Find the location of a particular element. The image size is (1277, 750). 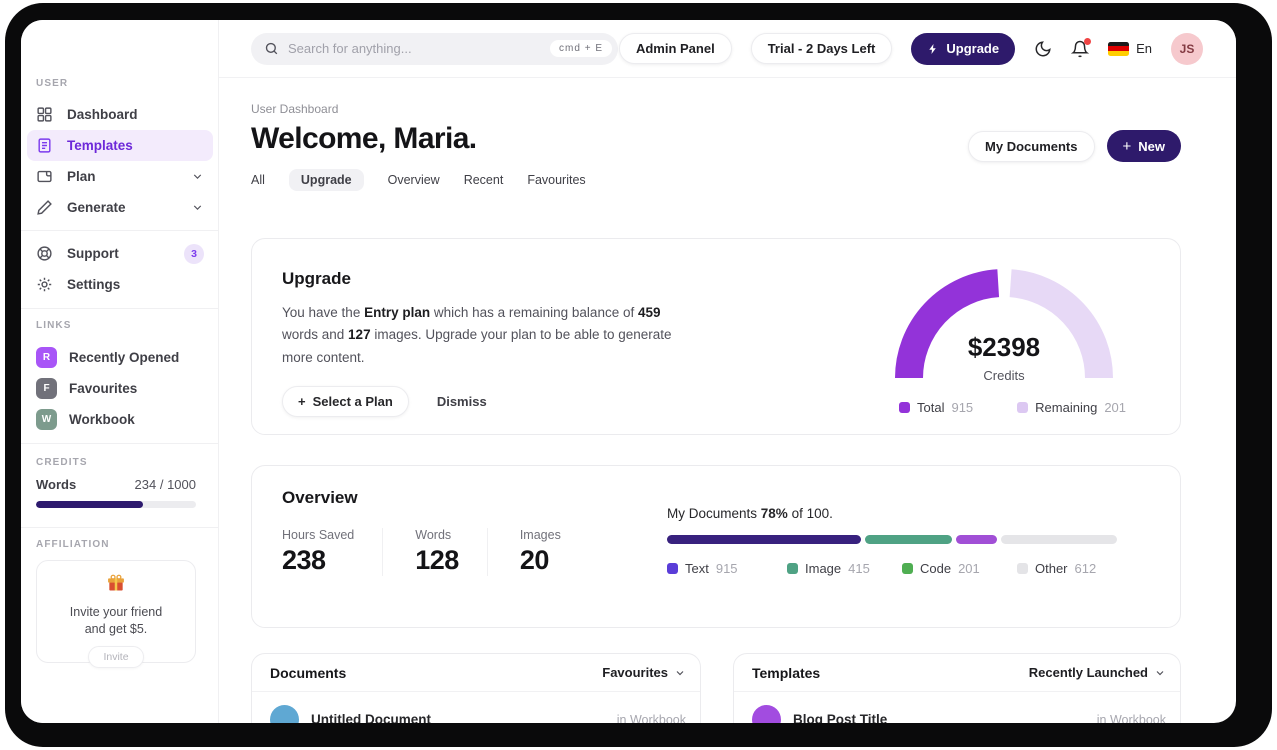

plus-icon: + is located at coordinates (1127, 146).